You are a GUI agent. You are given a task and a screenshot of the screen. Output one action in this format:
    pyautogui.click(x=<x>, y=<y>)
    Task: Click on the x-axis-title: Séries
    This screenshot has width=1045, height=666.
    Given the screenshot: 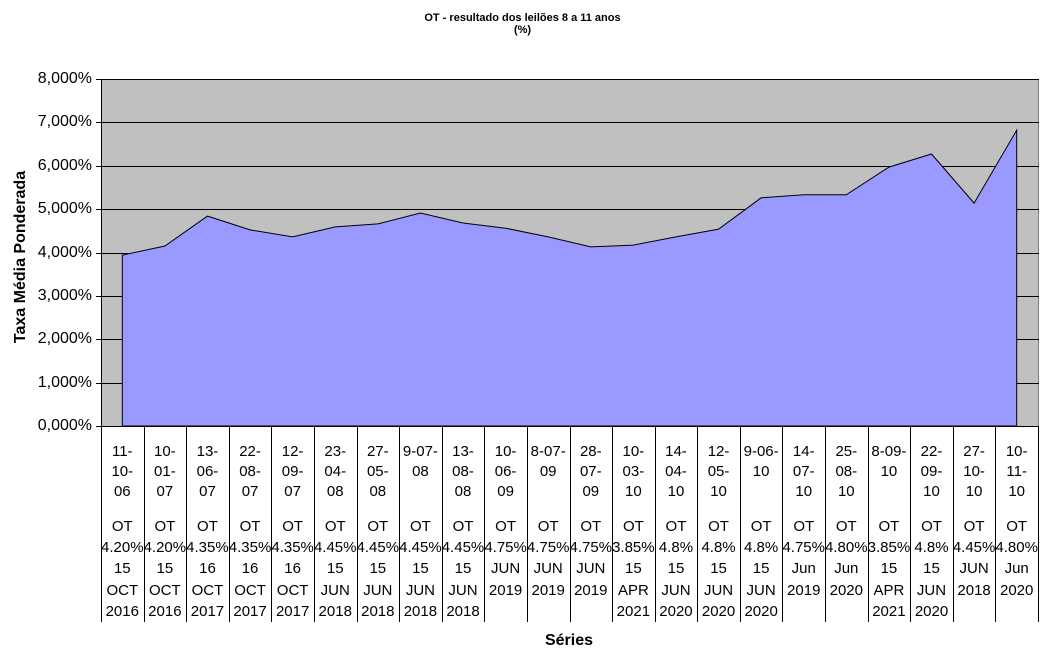 What is the action you would take?
    pyautogui.click(x=569, y=640)
    